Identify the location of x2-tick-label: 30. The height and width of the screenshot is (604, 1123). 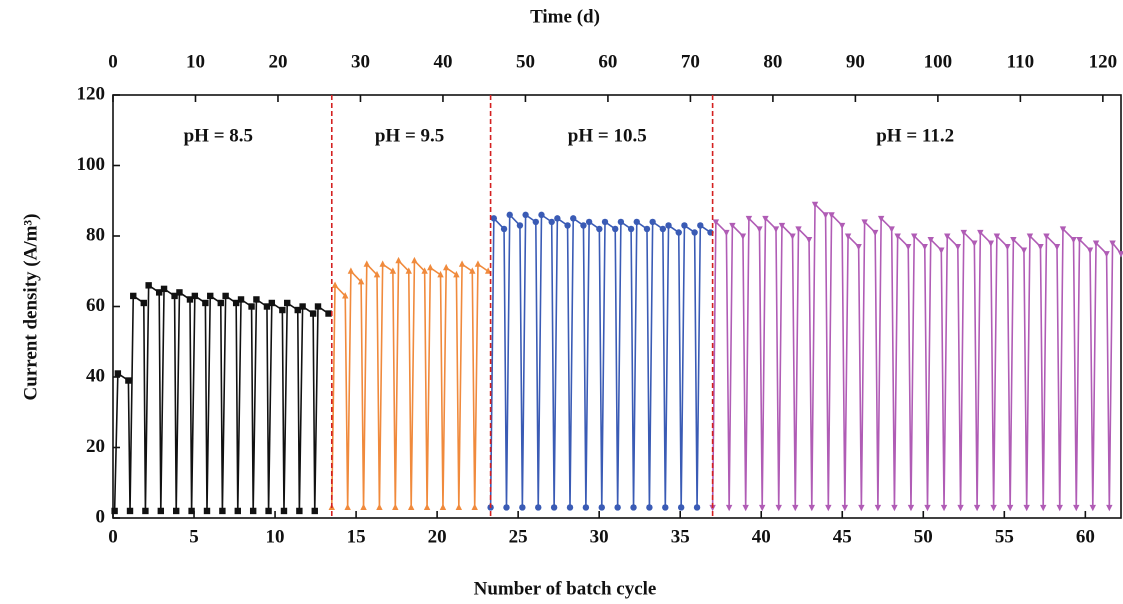
(360, 61).